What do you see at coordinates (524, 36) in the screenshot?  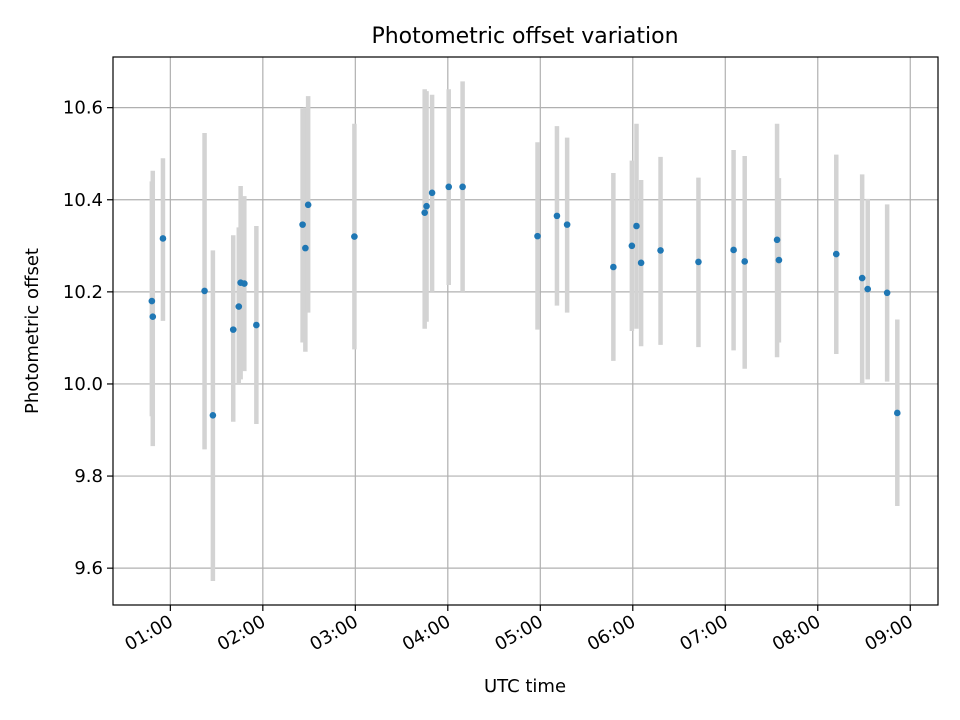 I see `chart-title: Photometric offset variation` at bounding box center [524, 36].